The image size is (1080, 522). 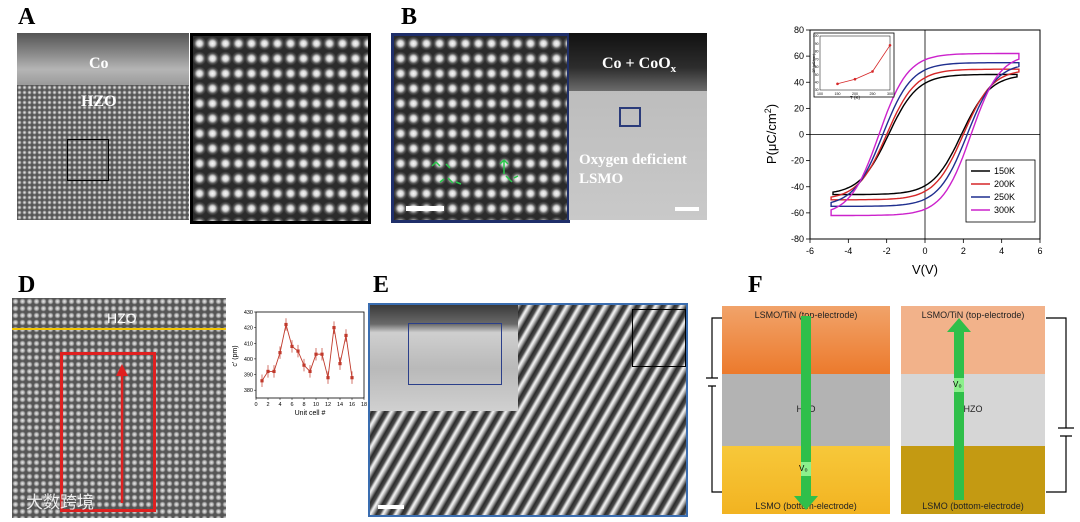 What do you see at coordinates (817, 44) in the screenshot?
I see `inset-y-tick-label: 90` at bounding box center [817, 44].